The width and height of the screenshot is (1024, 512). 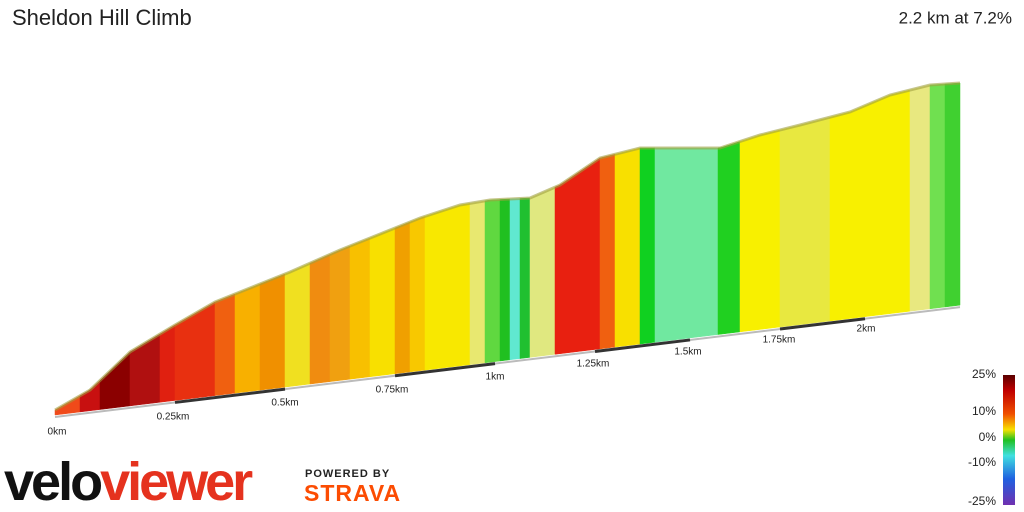 I want to click on gradient-legend: 25% 10% 0% -10% -25%, so click(x=982, y=437).